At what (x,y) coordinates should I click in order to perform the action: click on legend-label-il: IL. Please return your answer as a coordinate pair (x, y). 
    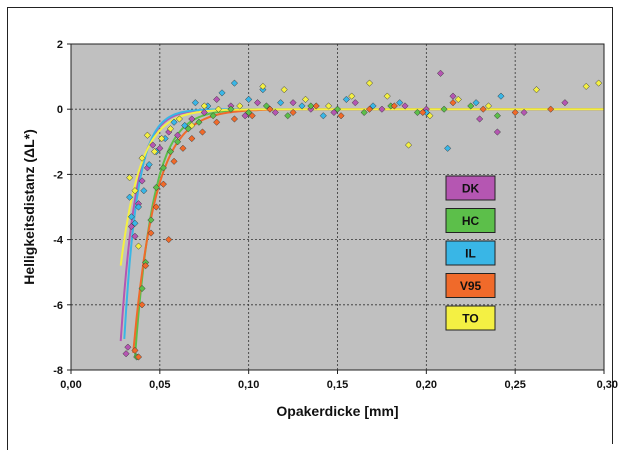
    Looking at the image, I should click on (470, 254).